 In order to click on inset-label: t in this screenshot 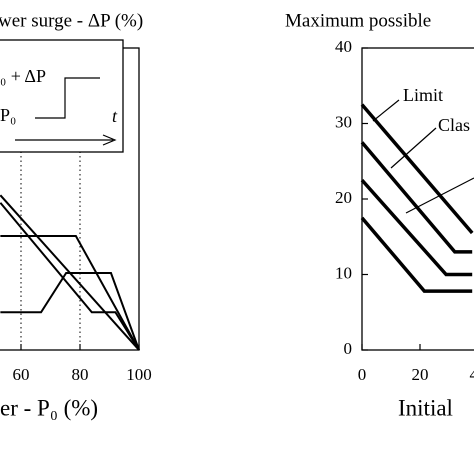, I will do `click(115, 116)`.